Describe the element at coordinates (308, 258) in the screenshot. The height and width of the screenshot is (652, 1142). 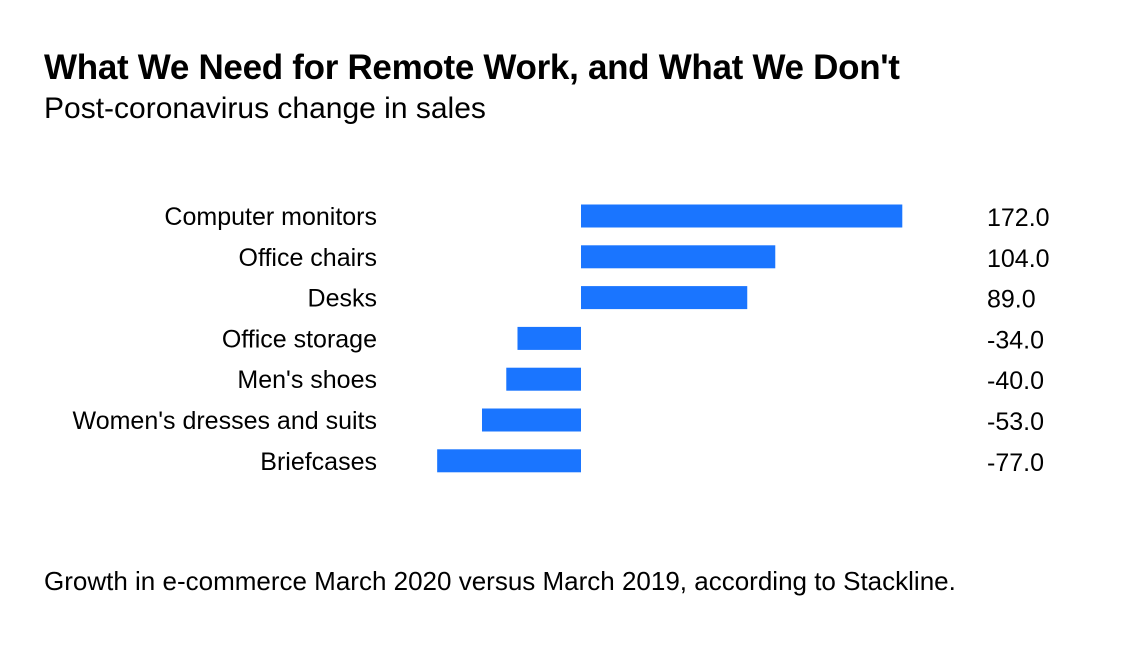
I see `category-label: Office chairs` at that location.